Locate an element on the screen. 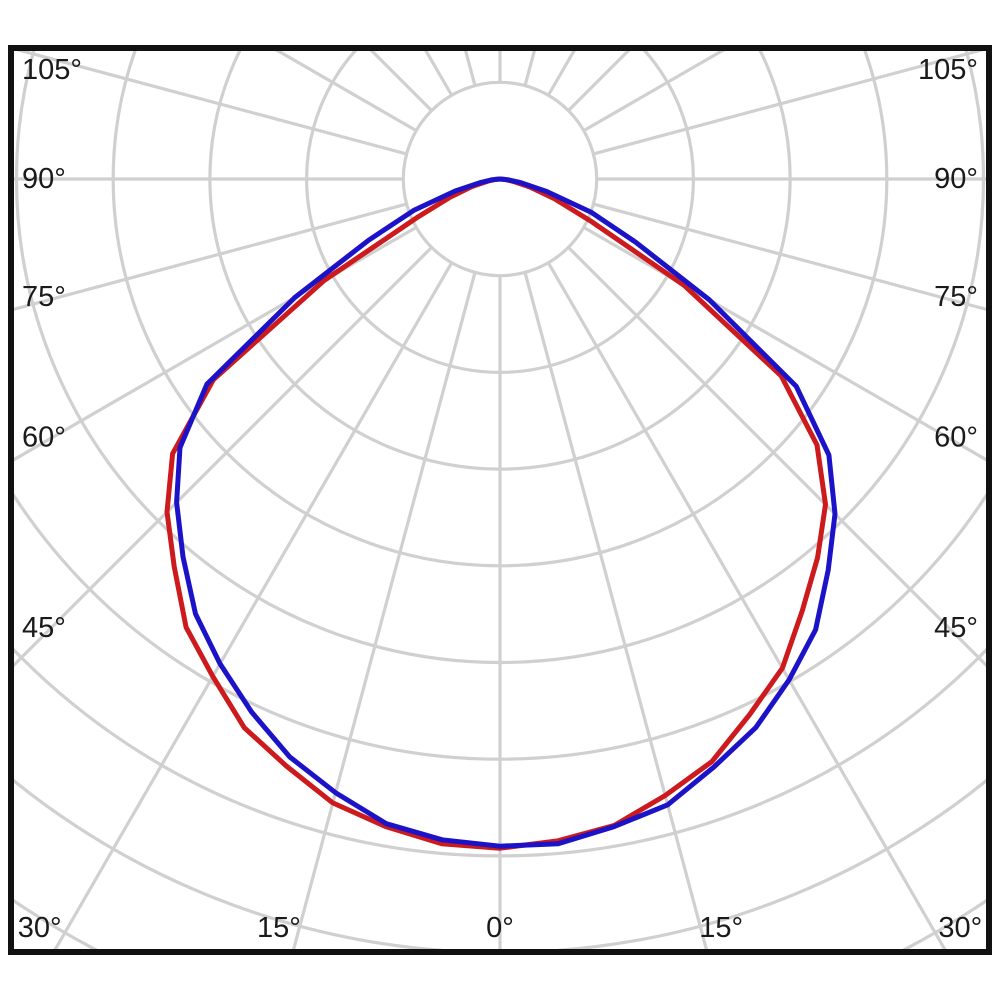 Image resolution: width=1000 pixels, height=1000 pixels. angle-label-left-75: 75° is located at coordinates (44, 297).